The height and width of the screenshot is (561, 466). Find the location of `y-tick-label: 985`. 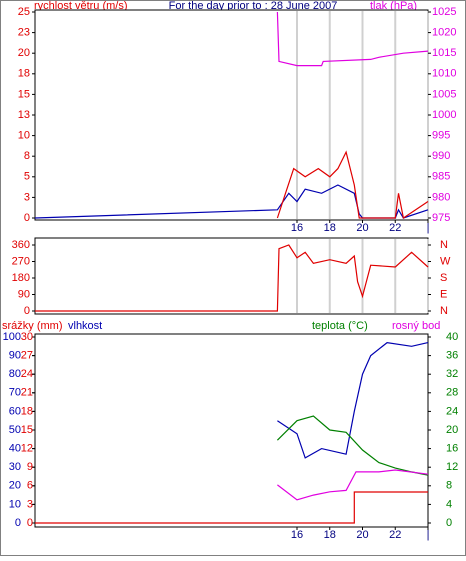

y-tick-label: 985 is located at coordinates (441, 177).